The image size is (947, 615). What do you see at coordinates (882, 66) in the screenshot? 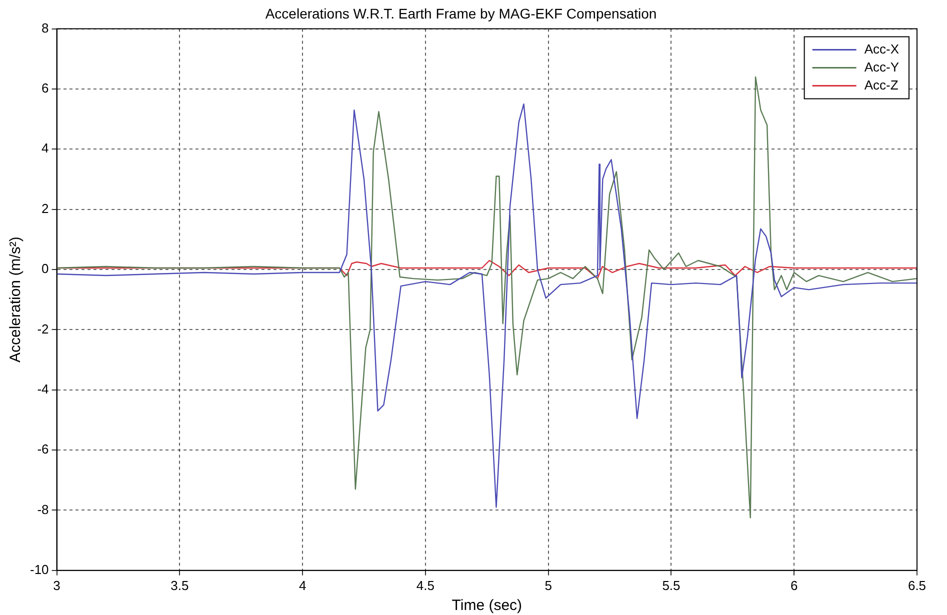
I see `legend-label: Acc-Y` at bounding box center [882, 66].